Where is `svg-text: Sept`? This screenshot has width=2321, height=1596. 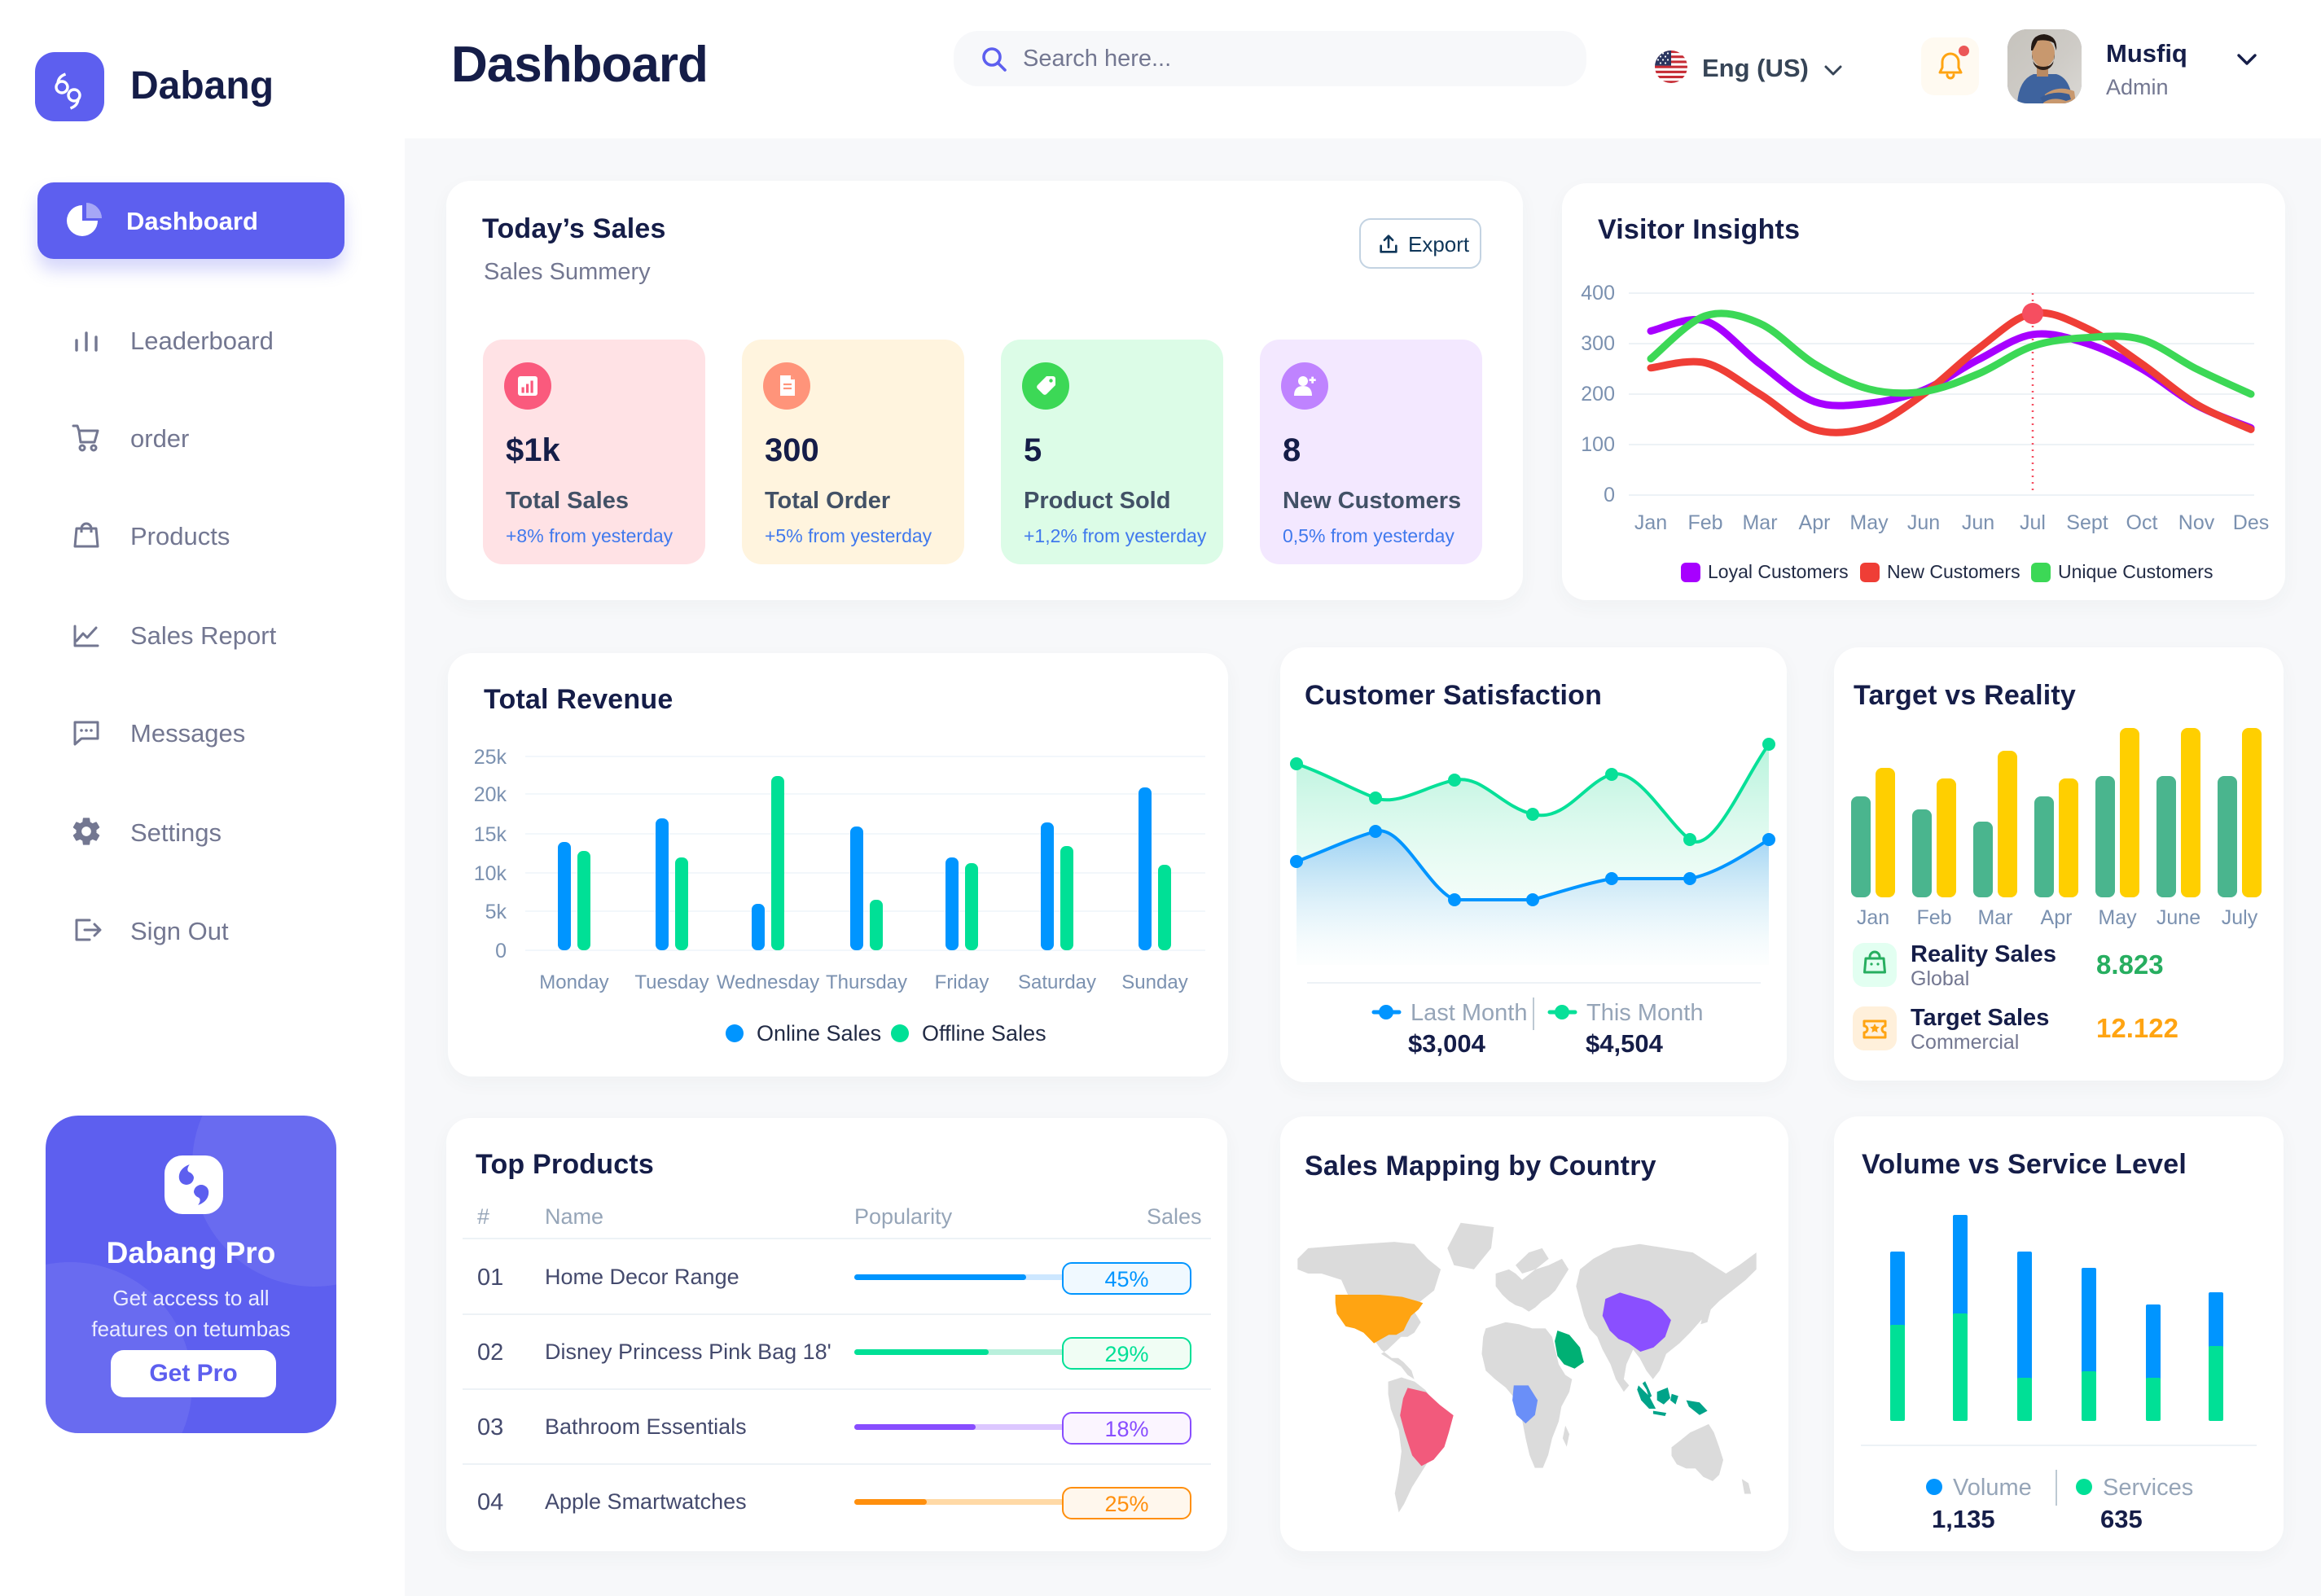 svg-text: Sept is located at coordinates (2087, 523).